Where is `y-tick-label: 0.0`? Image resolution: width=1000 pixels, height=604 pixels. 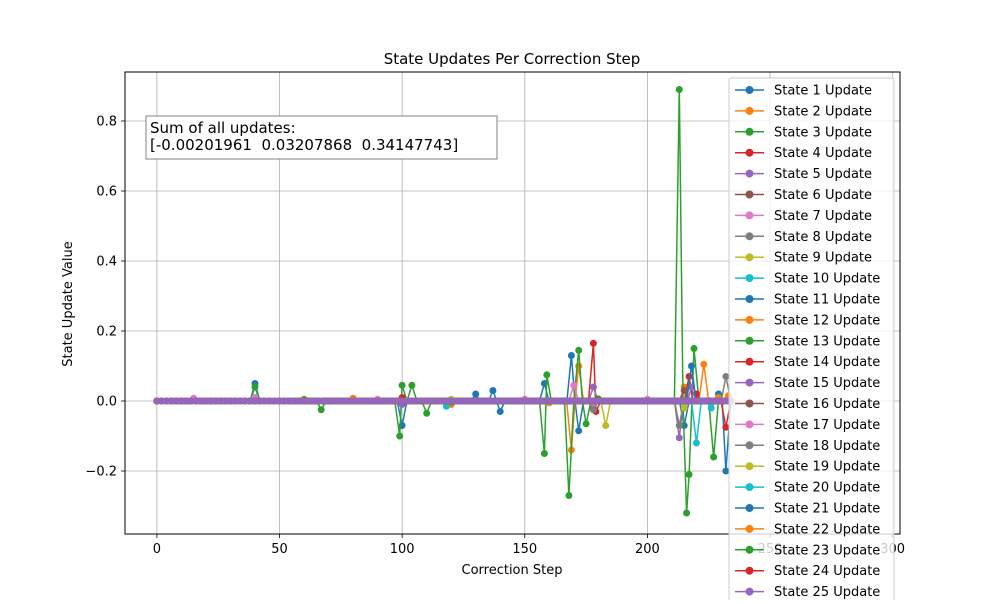 y-tick-label: 0.0 is located at coordinates (106, 402).